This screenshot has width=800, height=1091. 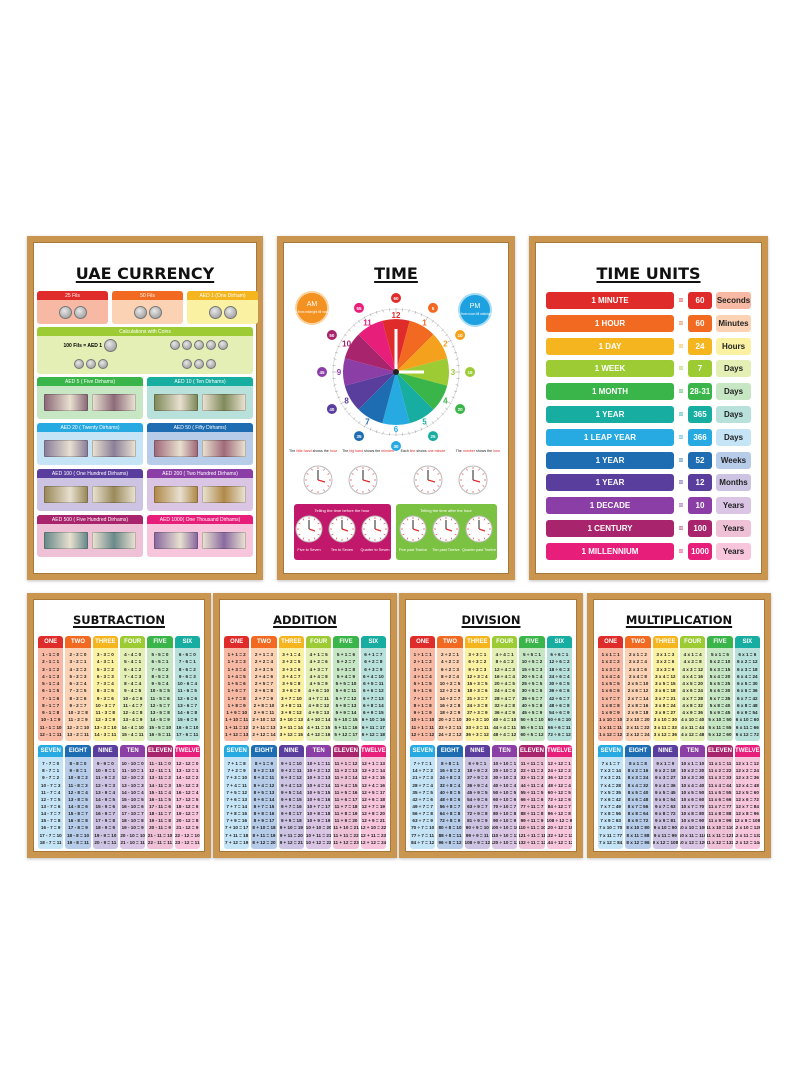 What do you see at coordinates (638, 705) in the screenshot?
I see `equation: 2 x 8 = 16` at bounding box center [638, 705].